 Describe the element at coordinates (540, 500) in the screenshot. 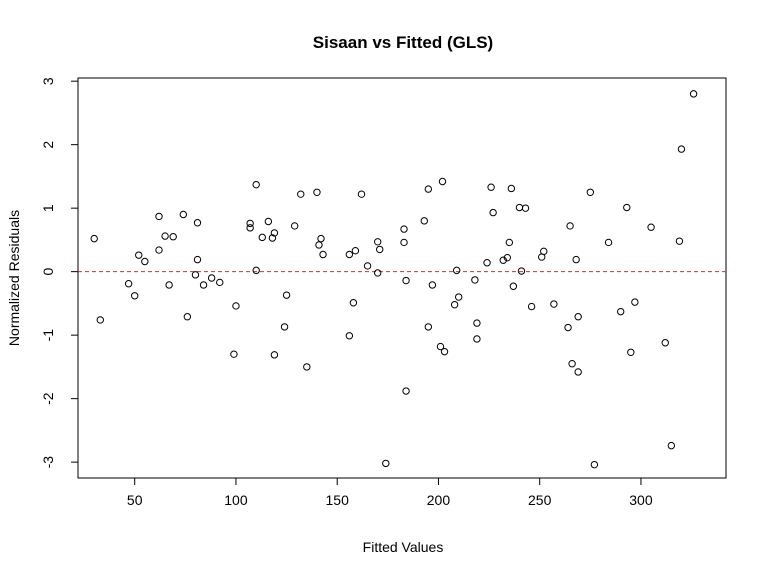

I see `x-tick-label: 250` at that location.